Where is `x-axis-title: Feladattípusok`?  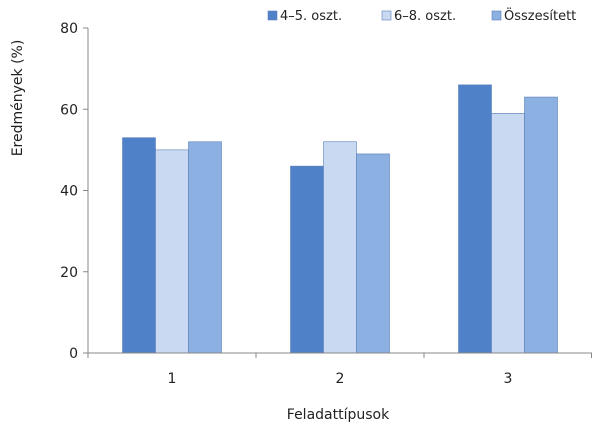 x-axis-title: Feladattípusok is located at coordinates (338, 415).